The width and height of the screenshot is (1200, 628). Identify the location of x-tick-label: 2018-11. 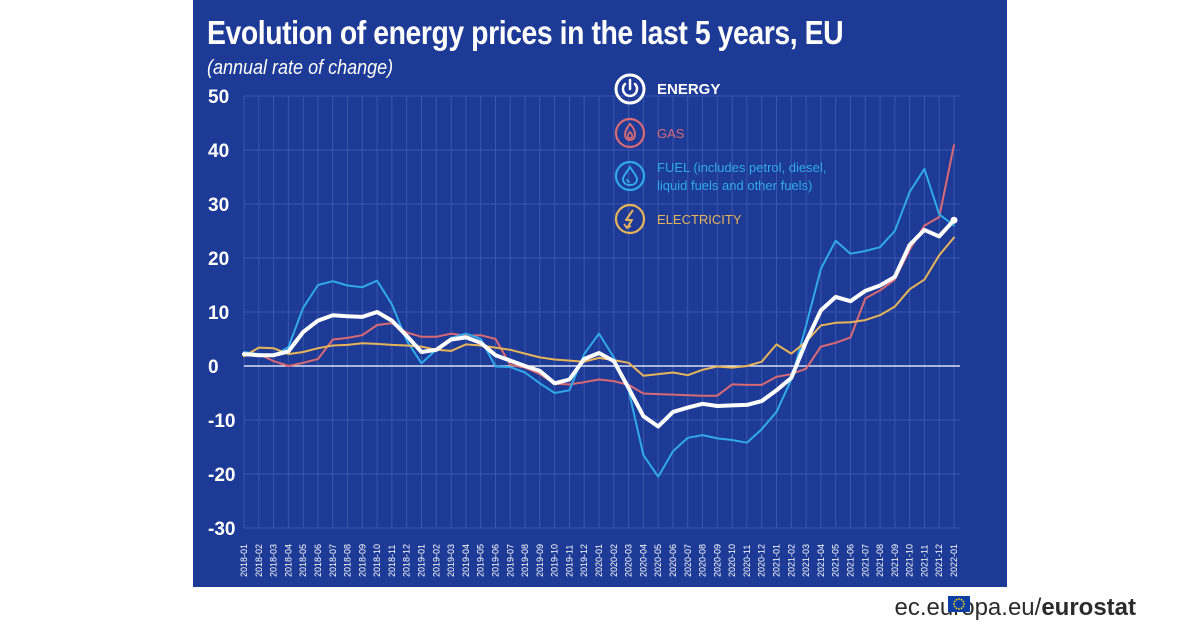
(392, 561).